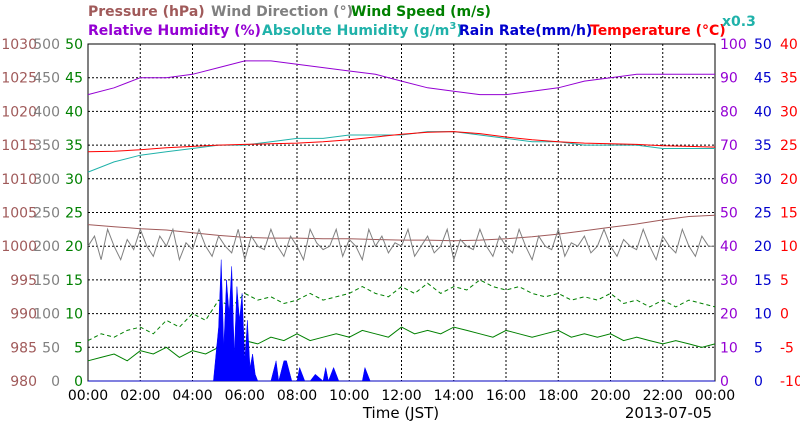  What do you see at coordinates (729, 79) in the screenshot?
I see `y-tick-humidity: 90` at bounding box center [729, 79].